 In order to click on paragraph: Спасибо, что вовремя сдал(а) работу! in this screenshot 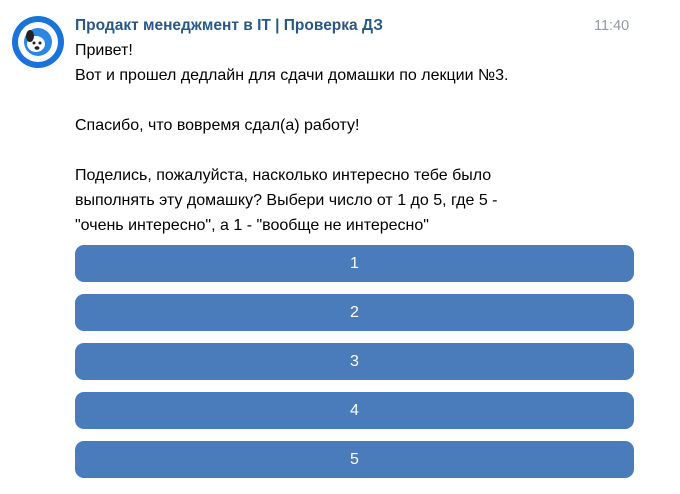, I will do `click(355, 125)`.